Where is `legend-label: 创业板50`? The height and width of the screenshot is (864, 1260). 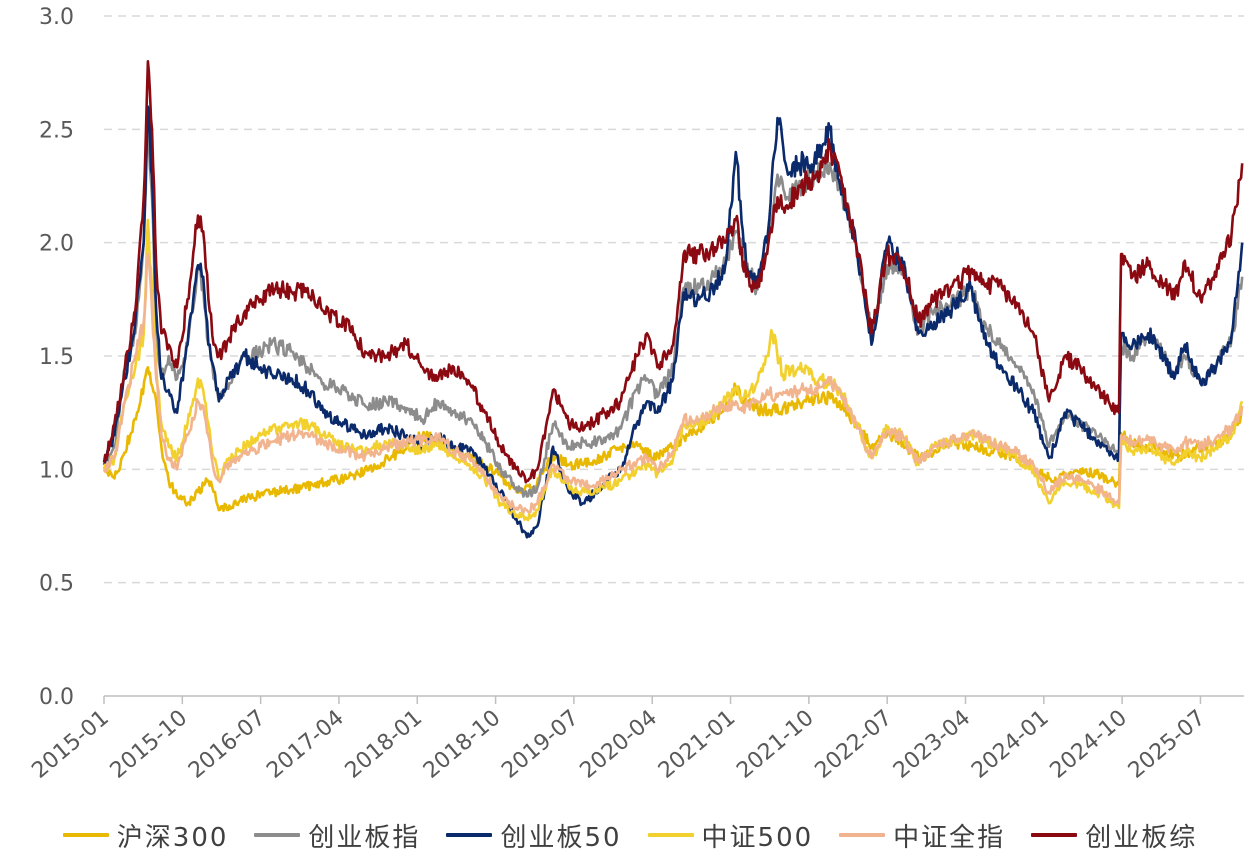
legend-label: 创业板50 is located at coordinates (561, 837).